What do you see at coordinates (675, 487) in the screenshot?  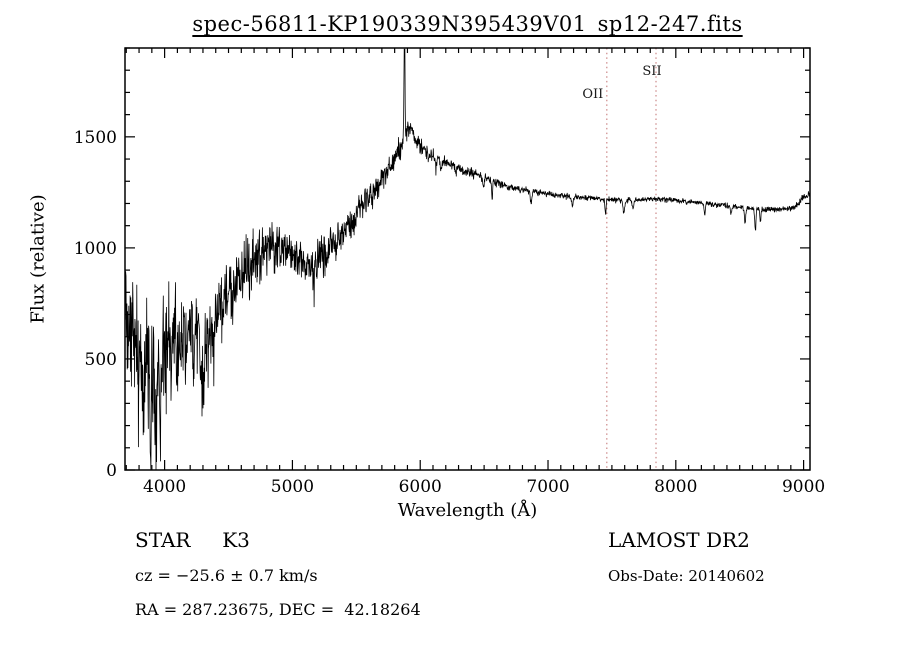 I see `x-tick-label: 8000` at bounding box center [675, 487].